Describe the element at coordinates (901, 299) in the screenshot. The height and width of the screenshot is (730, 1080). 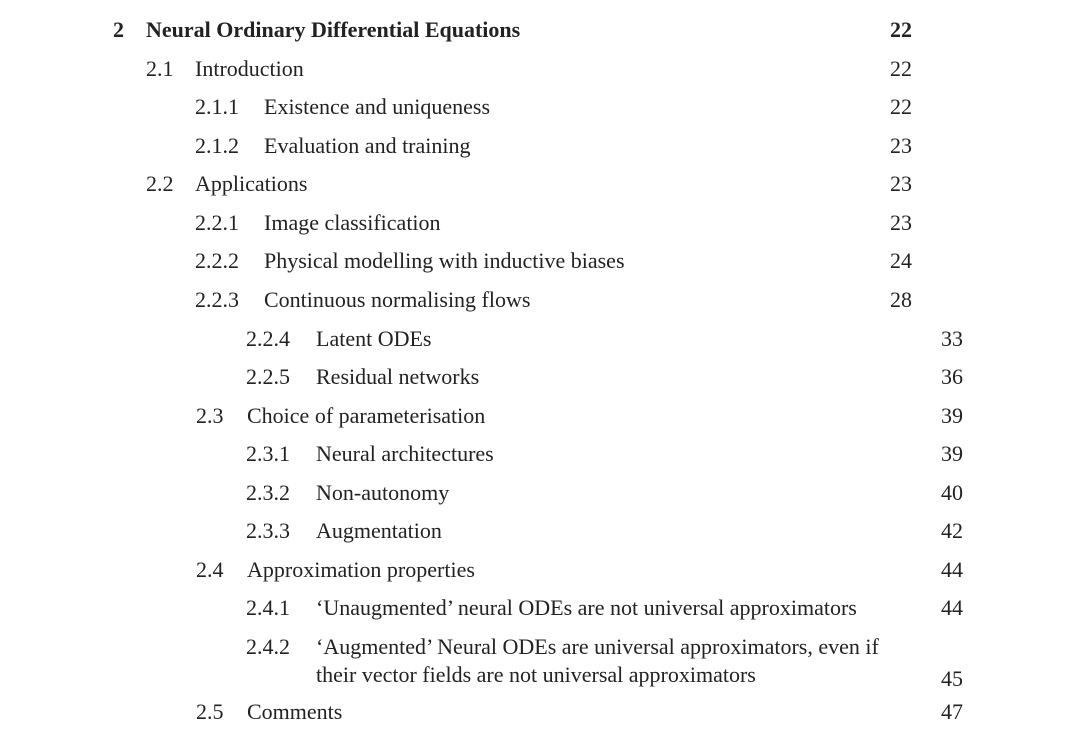
I see `entry-page: 28` at that location.